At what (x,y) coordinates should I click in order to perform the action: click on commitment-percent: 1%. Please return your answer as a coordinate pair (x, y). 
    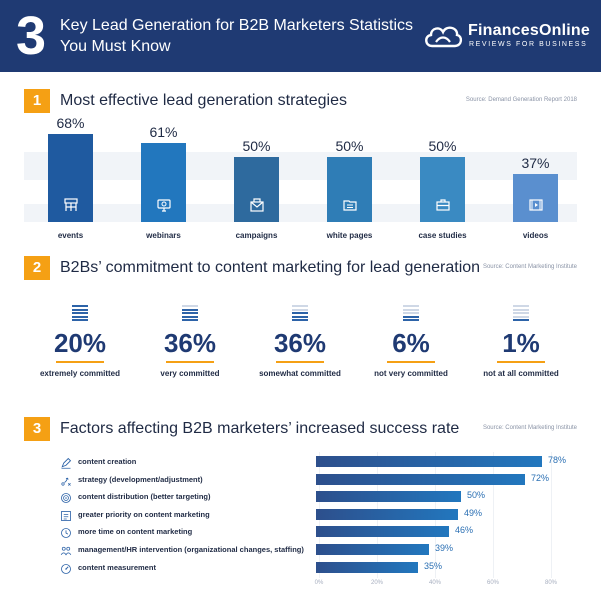
    Looking at the image, I should click on (521, 343).